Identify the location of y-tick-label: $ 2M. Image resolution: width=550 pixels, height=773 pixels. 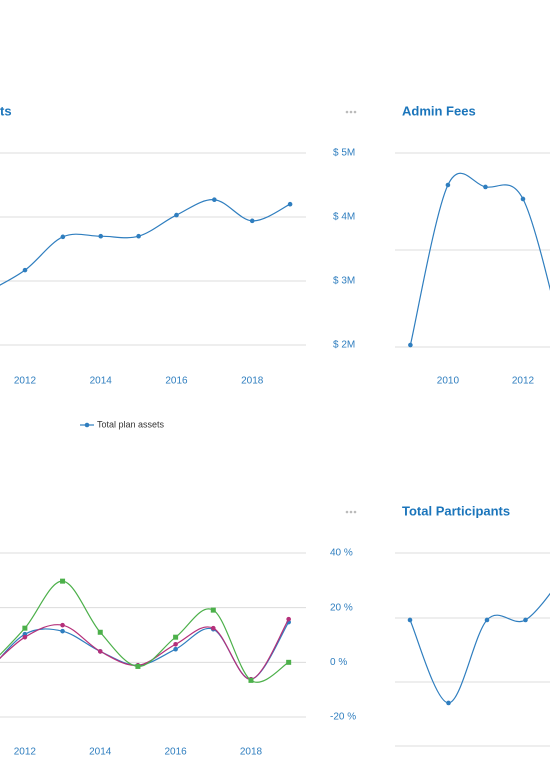
(344, 345).